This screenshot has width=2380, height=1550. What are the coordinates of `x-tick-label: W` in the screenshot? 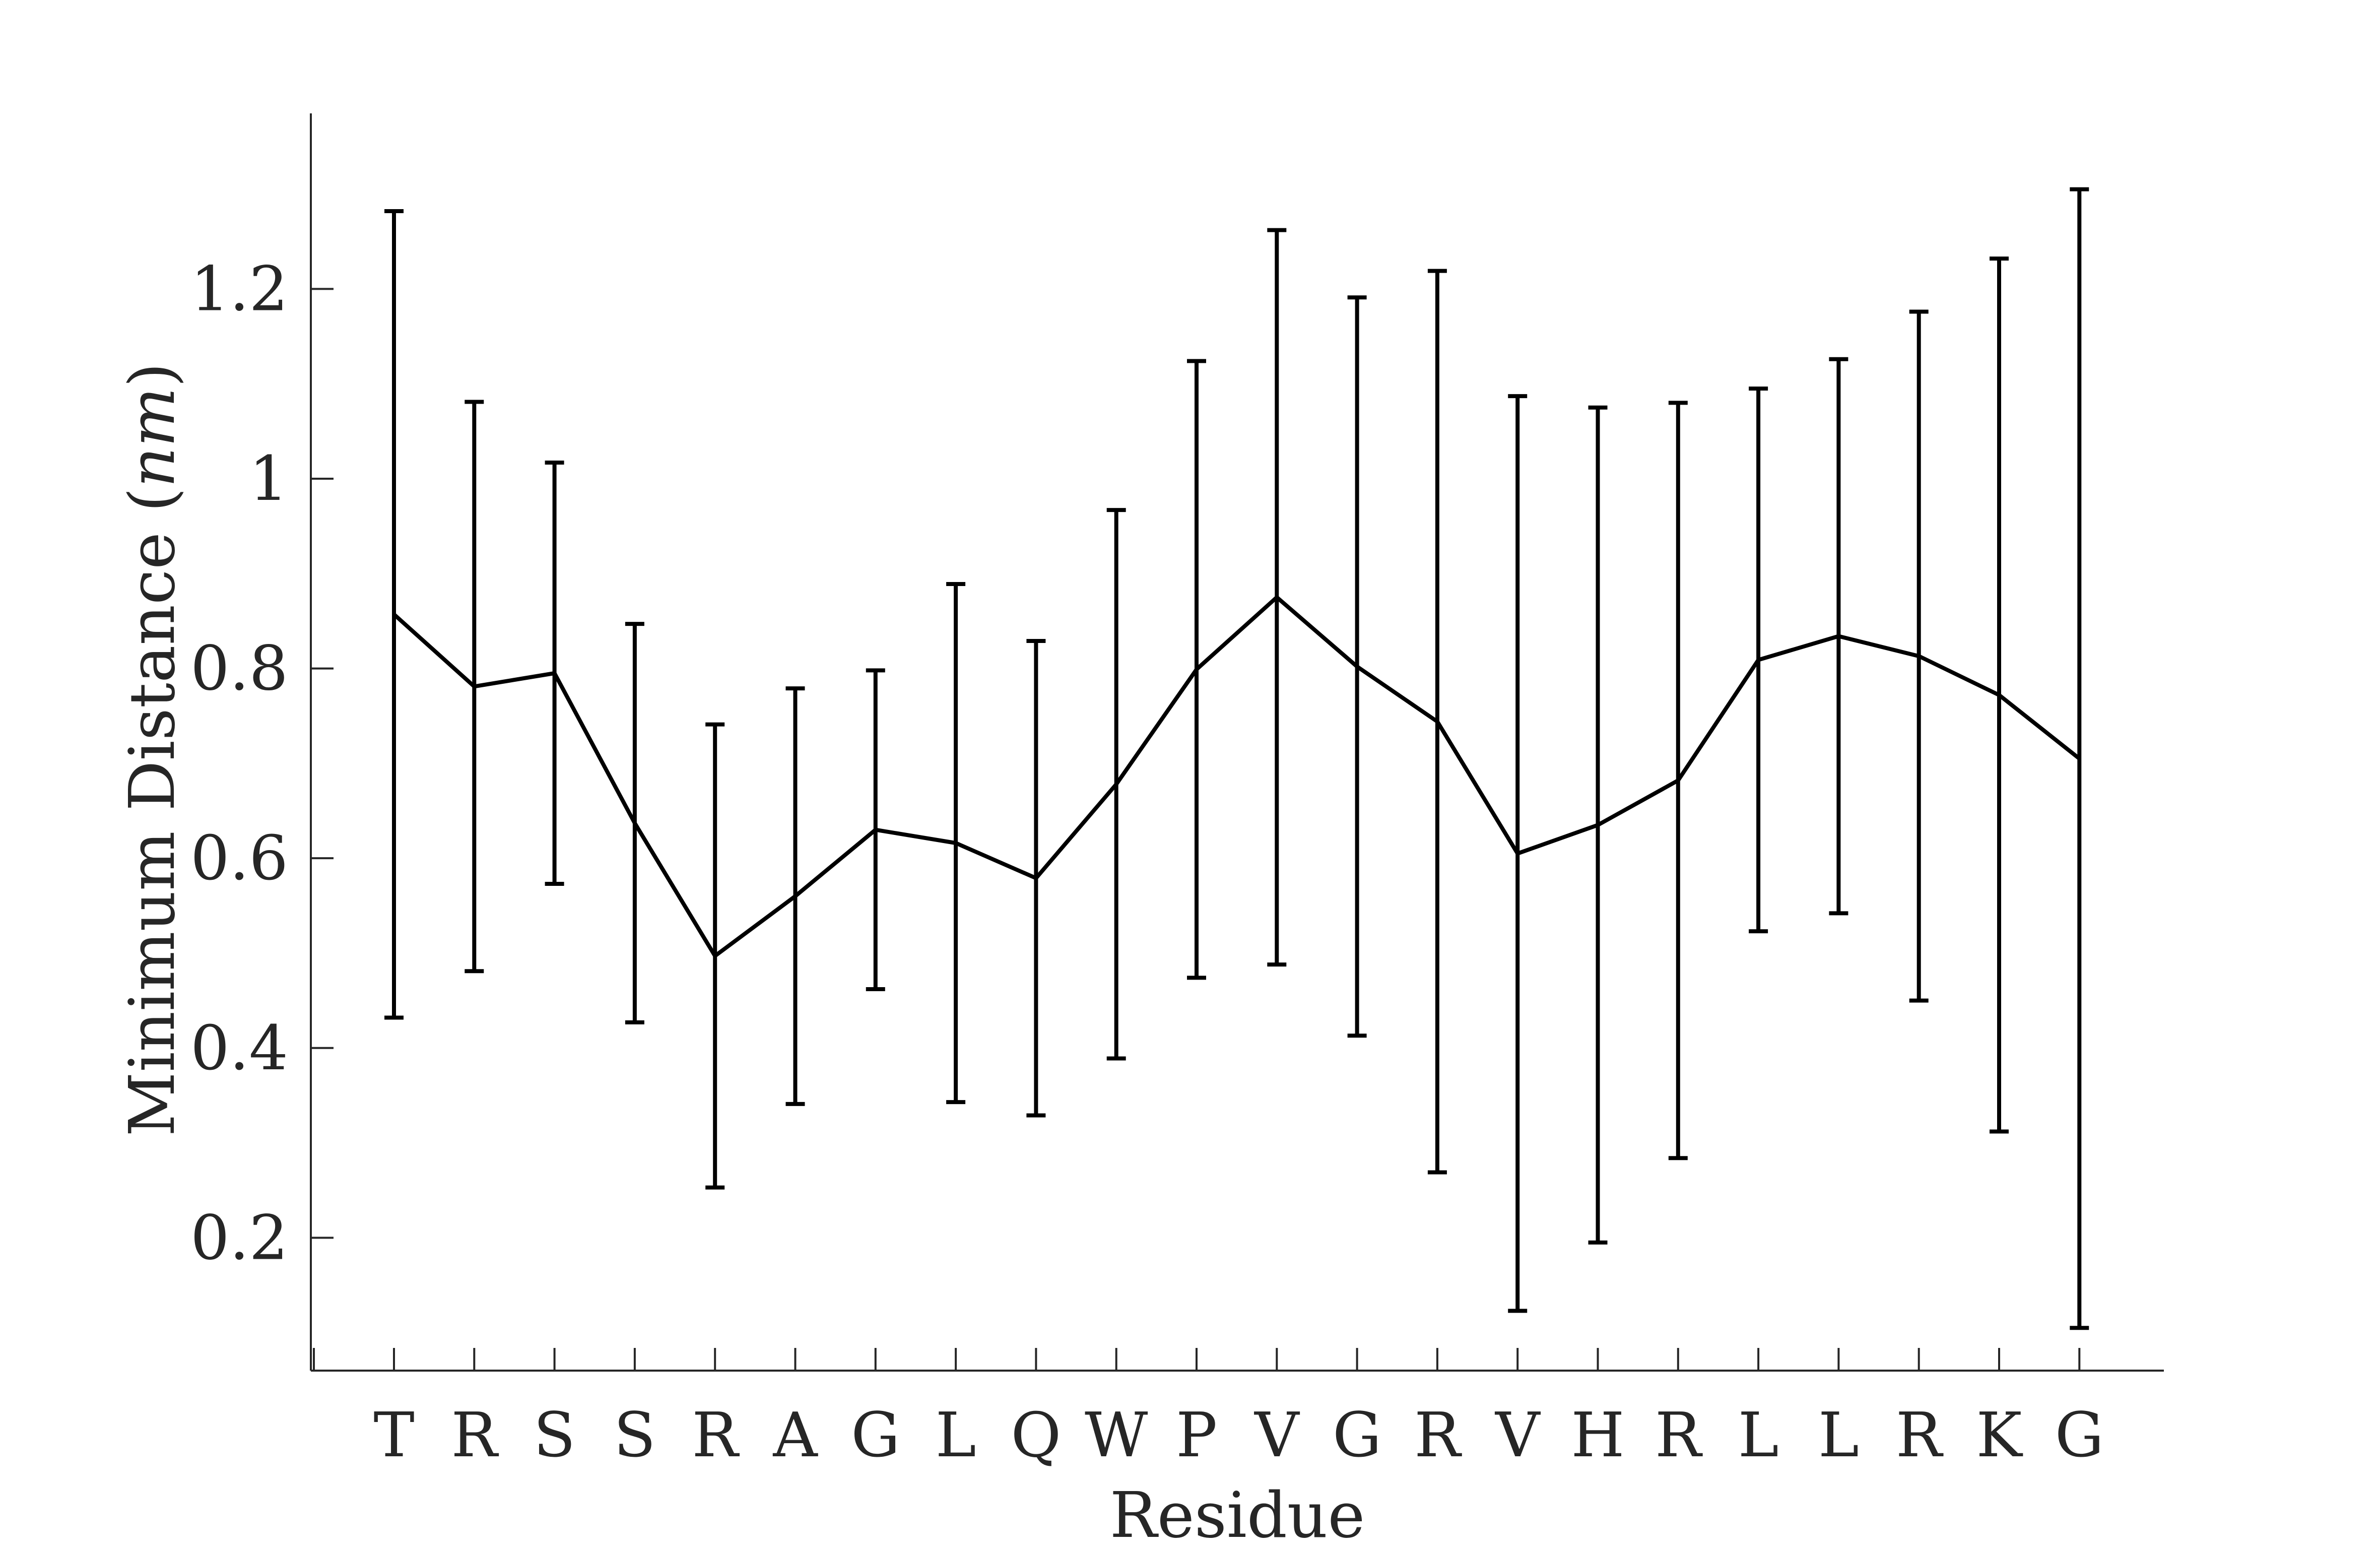 It's located at (1116, 1435).